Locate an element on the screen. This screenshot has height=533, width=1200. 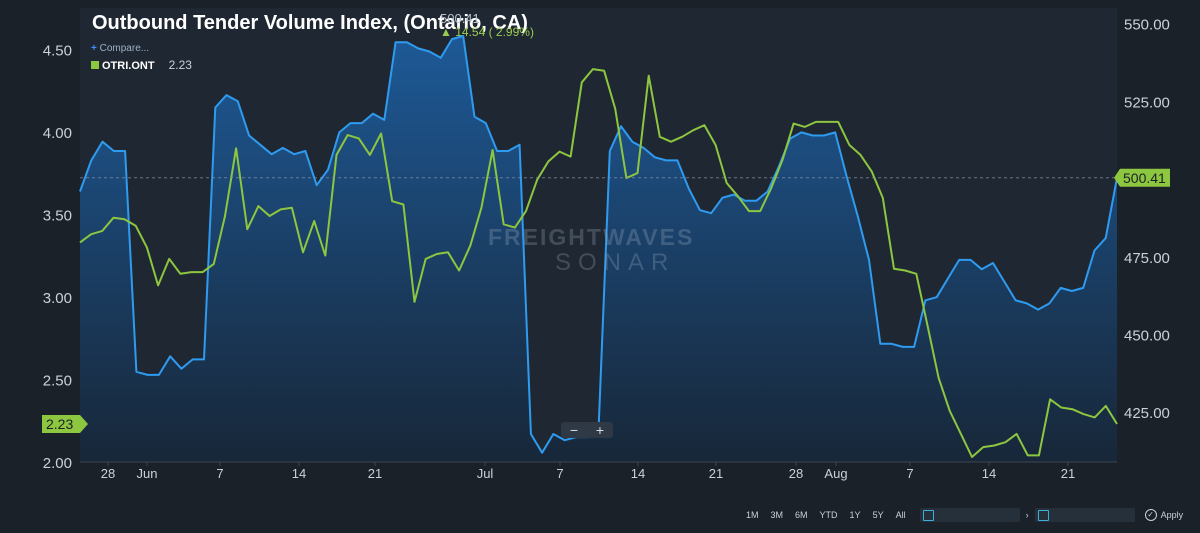
current-price: 500.41 is located at coordinates (460, 18).